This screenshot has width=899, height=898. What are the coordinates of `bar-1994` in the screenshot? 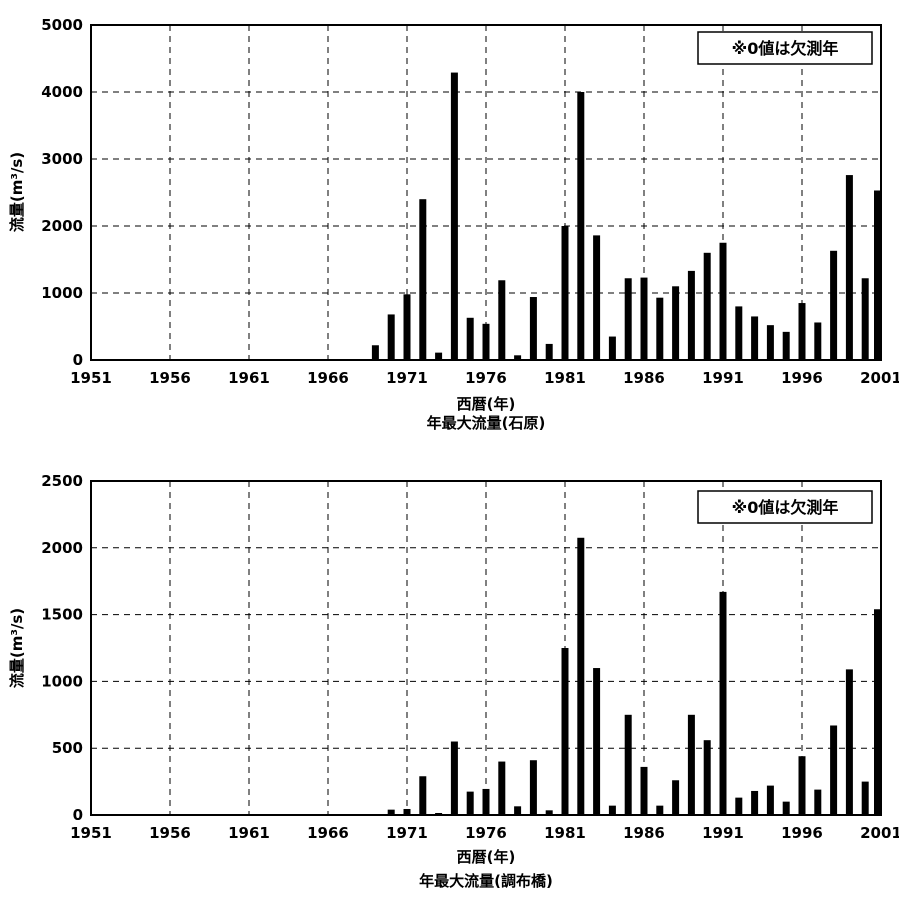 It's located at (770, 342).